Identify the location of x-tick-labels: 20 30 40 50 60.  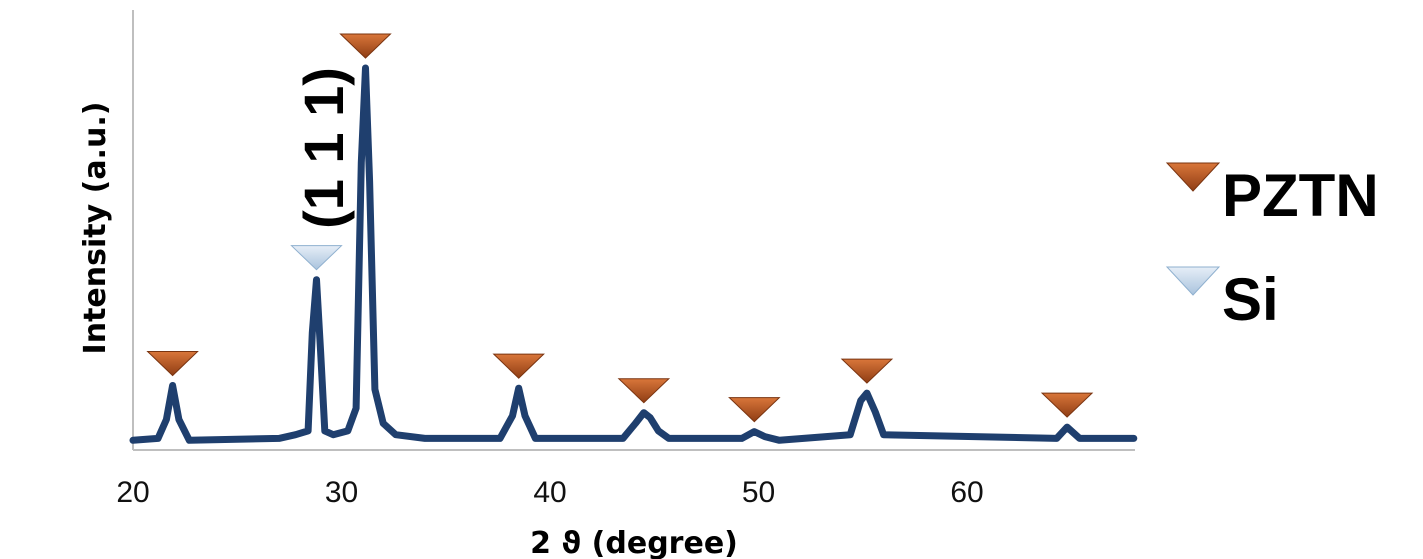
(549, 492).